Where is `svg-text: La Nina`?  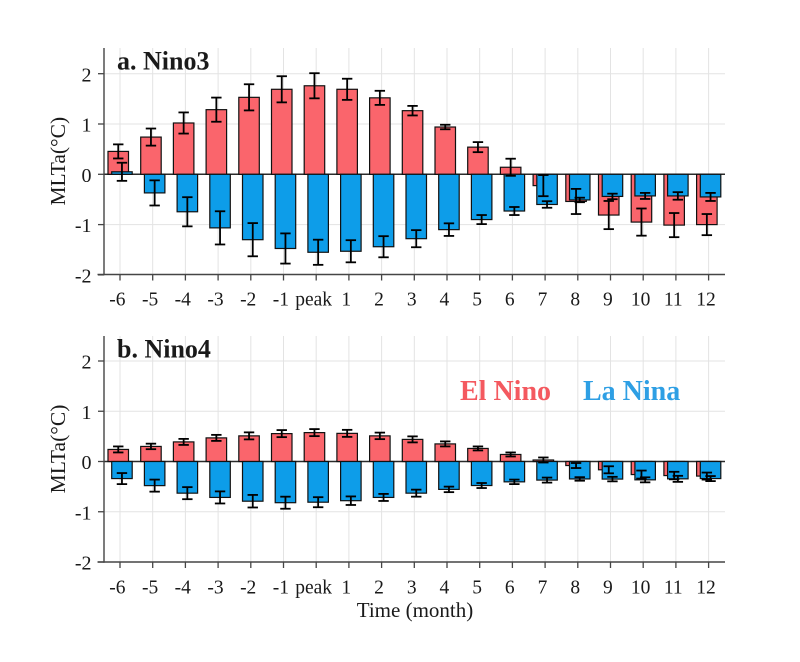
svg-text: La Nina is located at coordinates (631, 391).